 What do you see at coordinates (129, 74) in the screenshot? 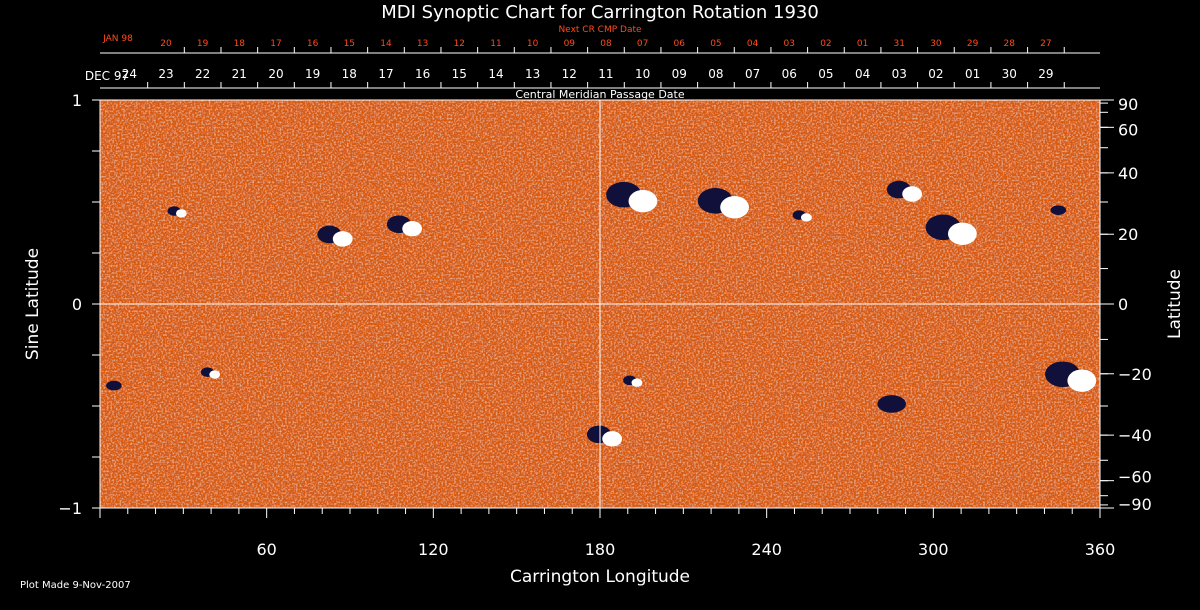
I see `cmp-date-label: 24` at bounding box center [129, 74].